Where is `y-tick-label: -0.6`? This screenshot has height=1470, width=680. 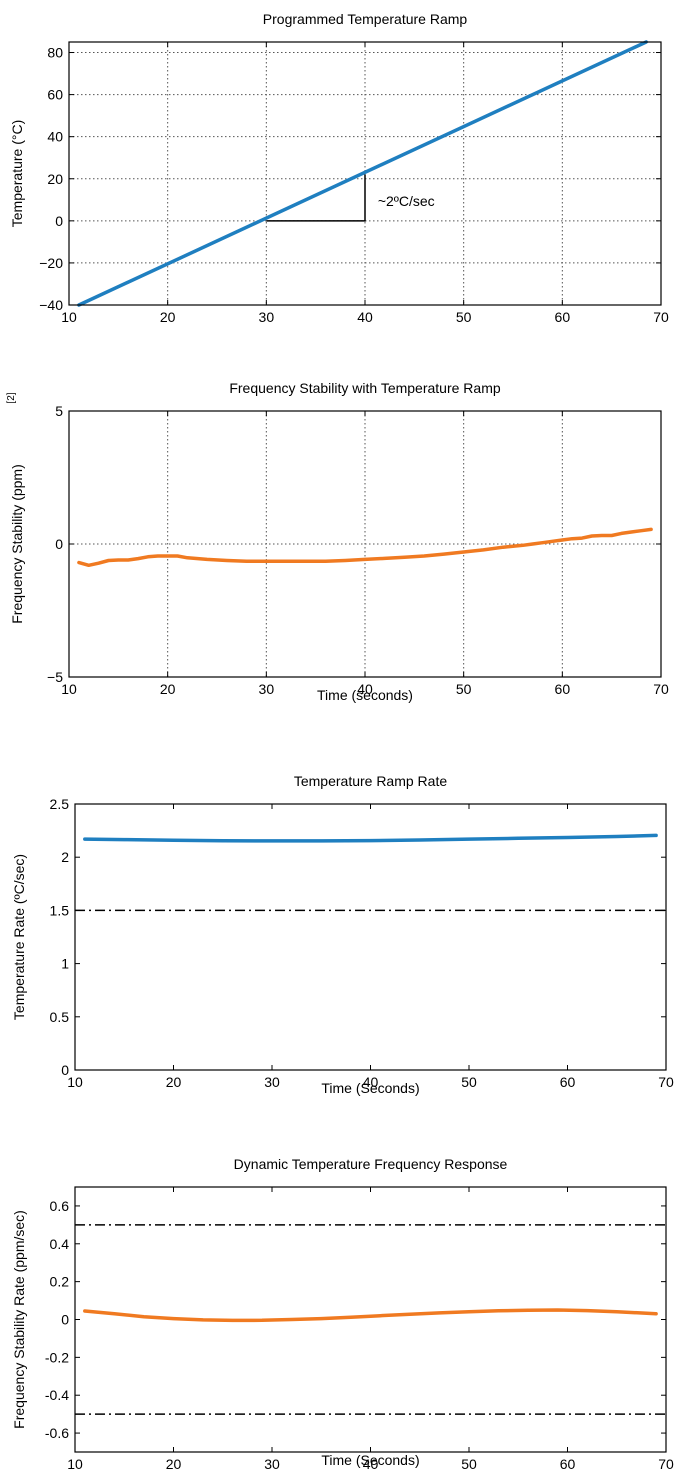 y-tick-label: -0.6 is located at coordinates (57, 1433).